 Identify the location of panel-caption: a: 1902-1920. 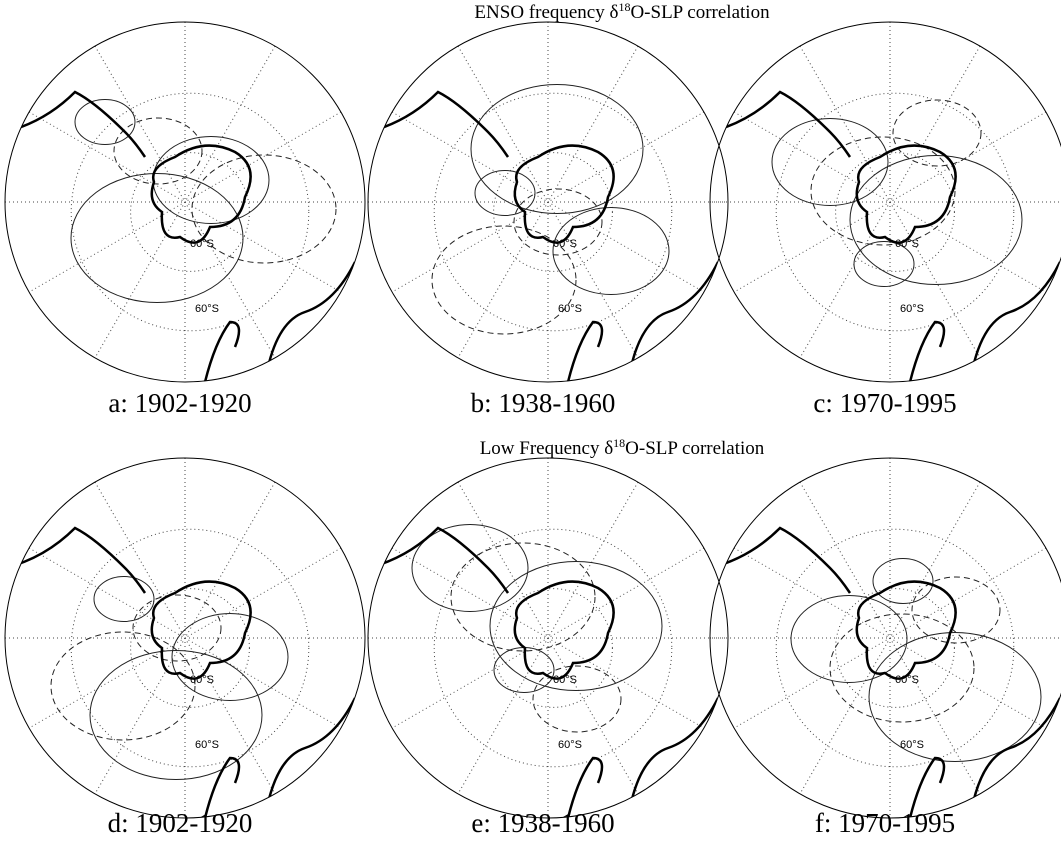
(179, 403).